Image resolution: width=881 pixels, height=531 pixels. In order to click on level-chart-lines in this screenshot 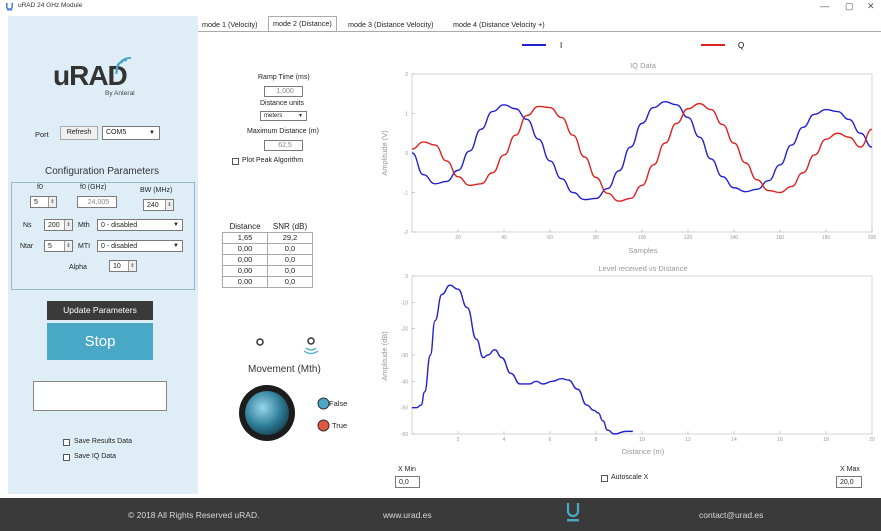, I will do `click(522, 359)`.